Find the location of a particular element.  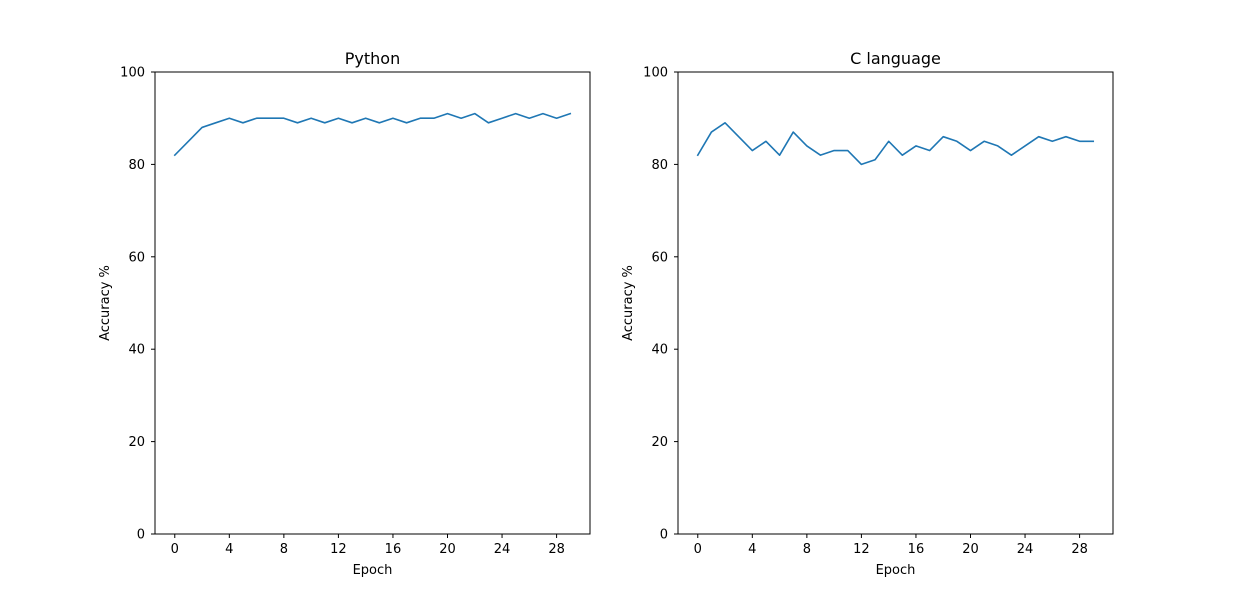

c-language-chart-title: C language is located at coordinates (895, 58).